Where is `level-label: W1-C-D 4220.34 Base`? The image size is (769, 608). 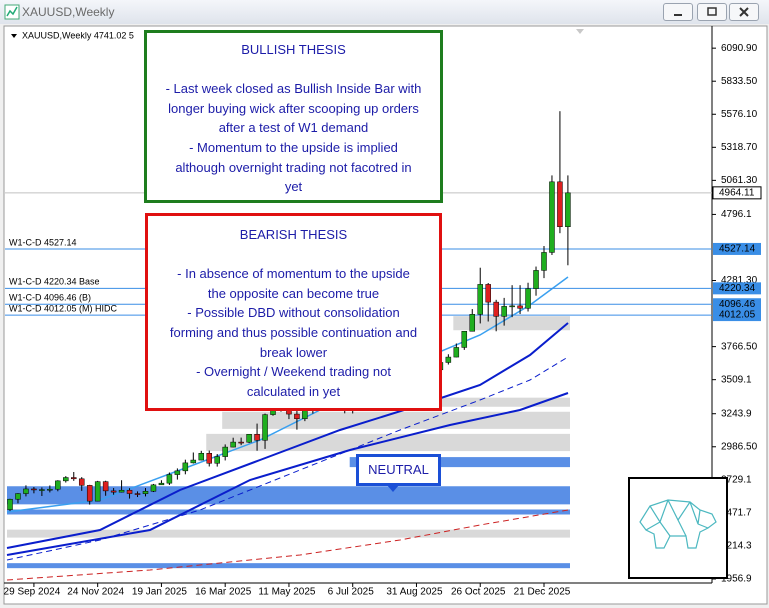
level-label: W1-C-D 4220.34 Base is located at coordinates (54, 282).